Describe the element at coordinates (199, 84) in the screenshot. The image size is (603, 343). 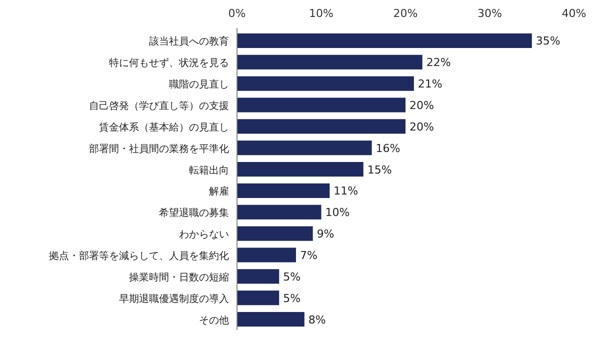
I see `y-tick-label: 職階の見直し` at that location.